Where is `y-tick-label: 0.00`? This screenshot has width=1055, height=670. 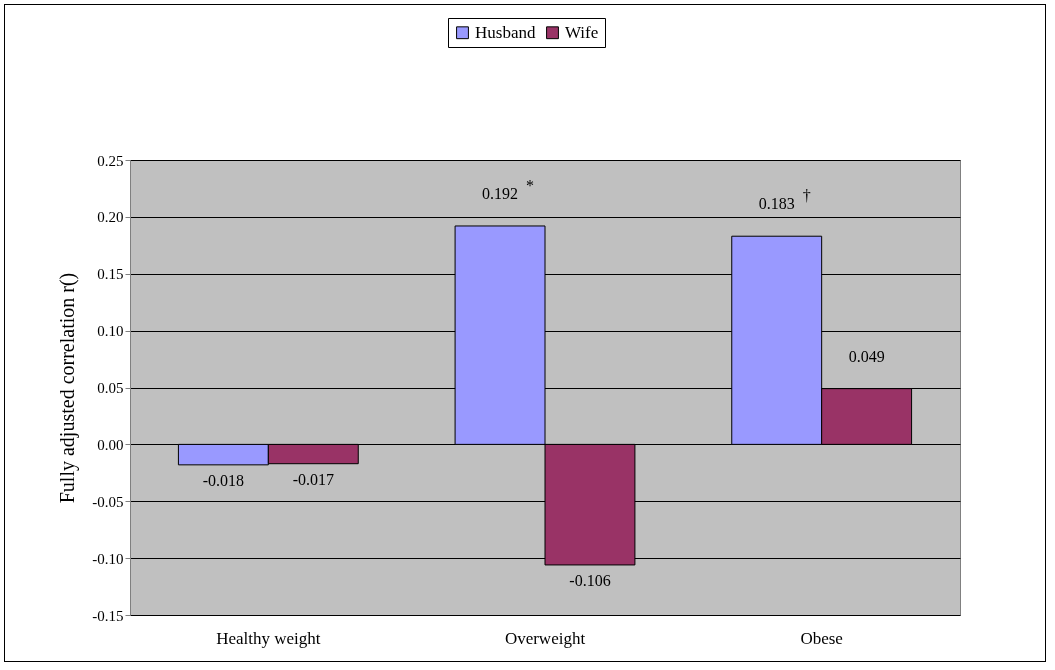 y-tick-label: 0.00 is located at coordinates (110, 444).